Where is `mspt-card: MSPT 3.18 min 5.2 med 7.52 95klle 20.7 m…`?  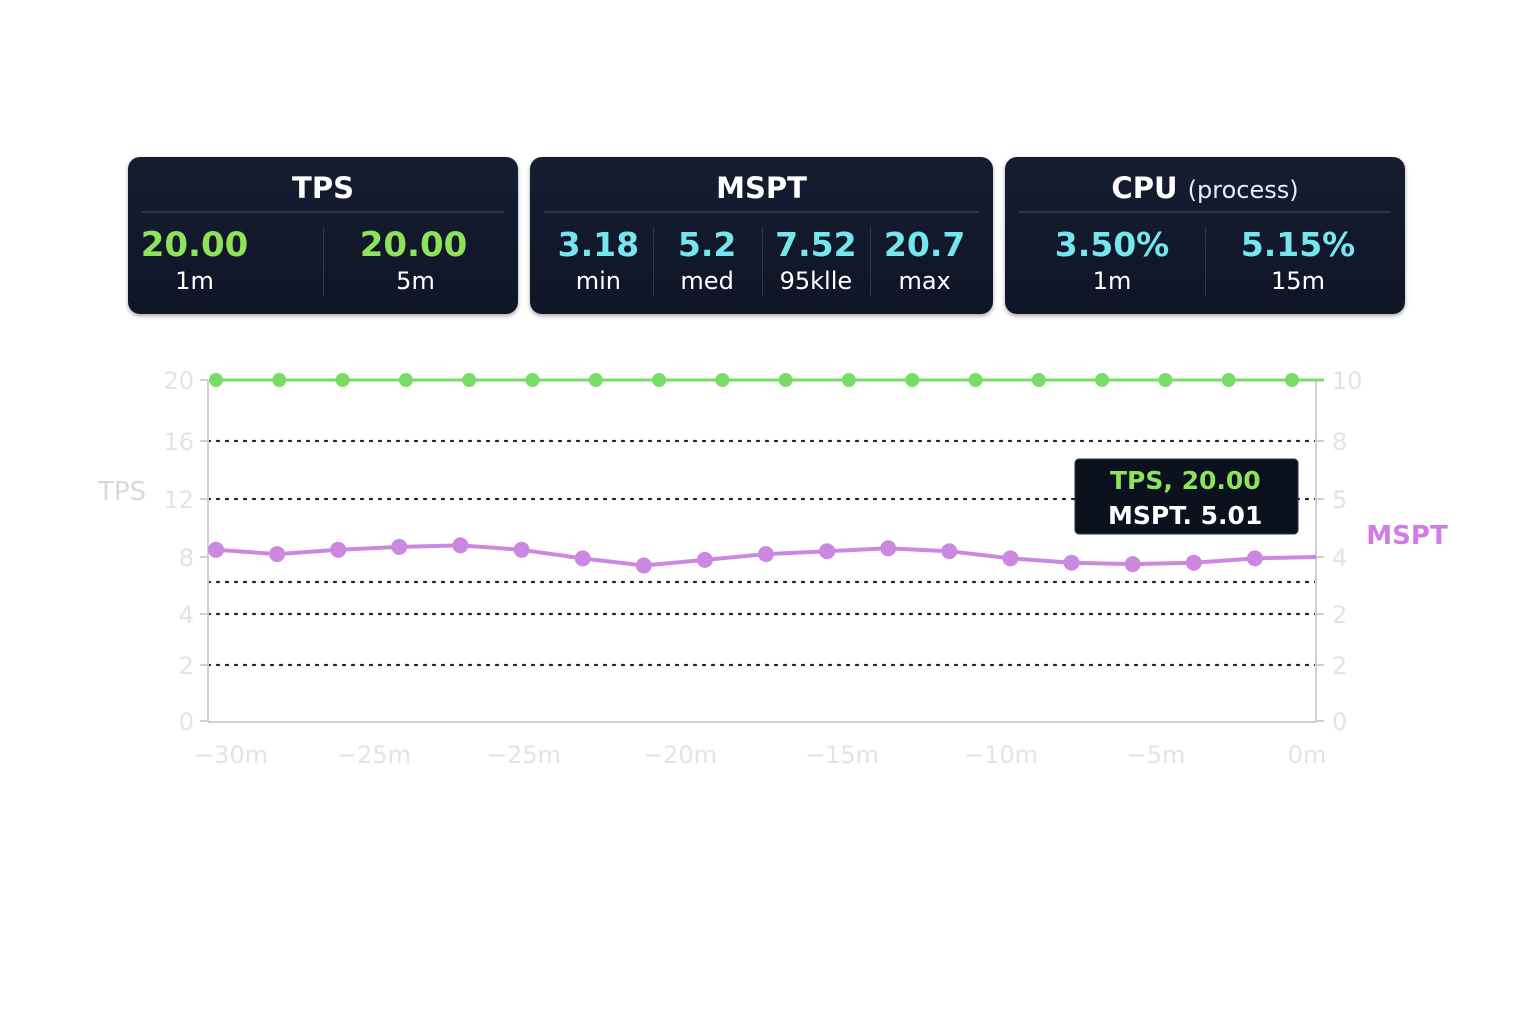 mspt-card: MSPT 3.18 min 5.2 med 7.52 95klle 20.7 m… is located at coordinates (761, 235).